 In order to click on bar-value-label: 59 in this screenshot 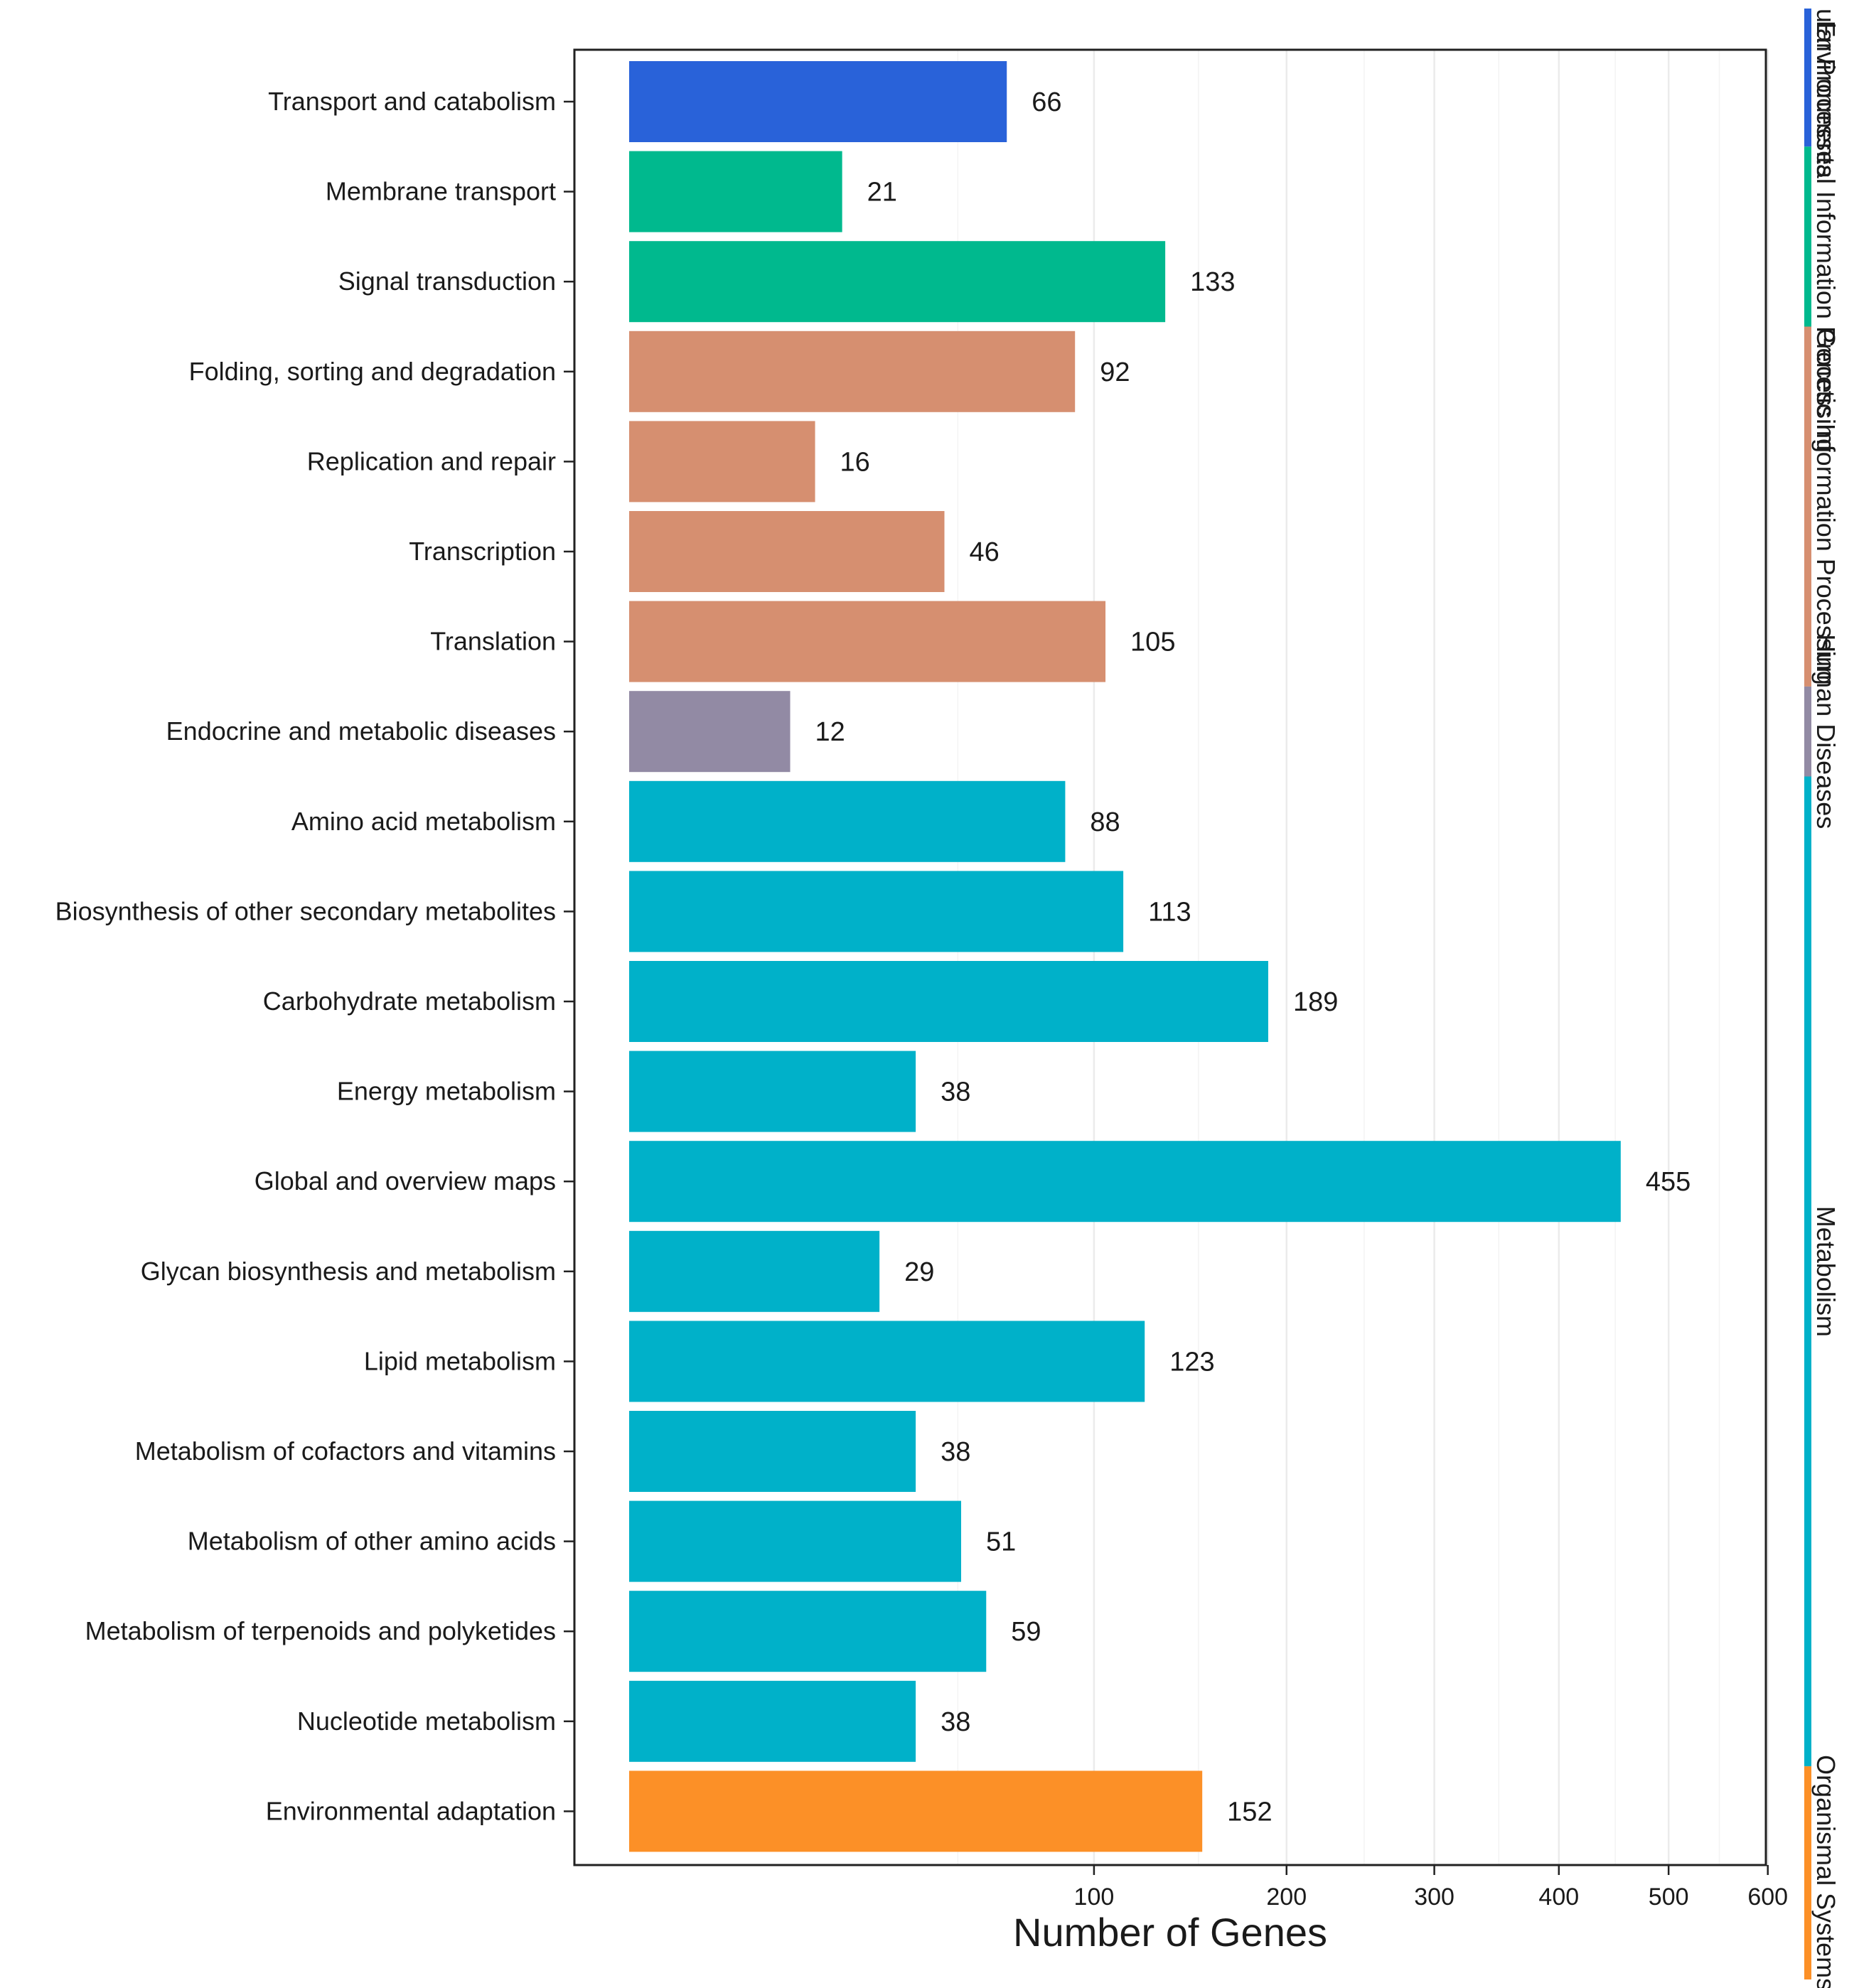, I will do `click(1026, 1632)`.